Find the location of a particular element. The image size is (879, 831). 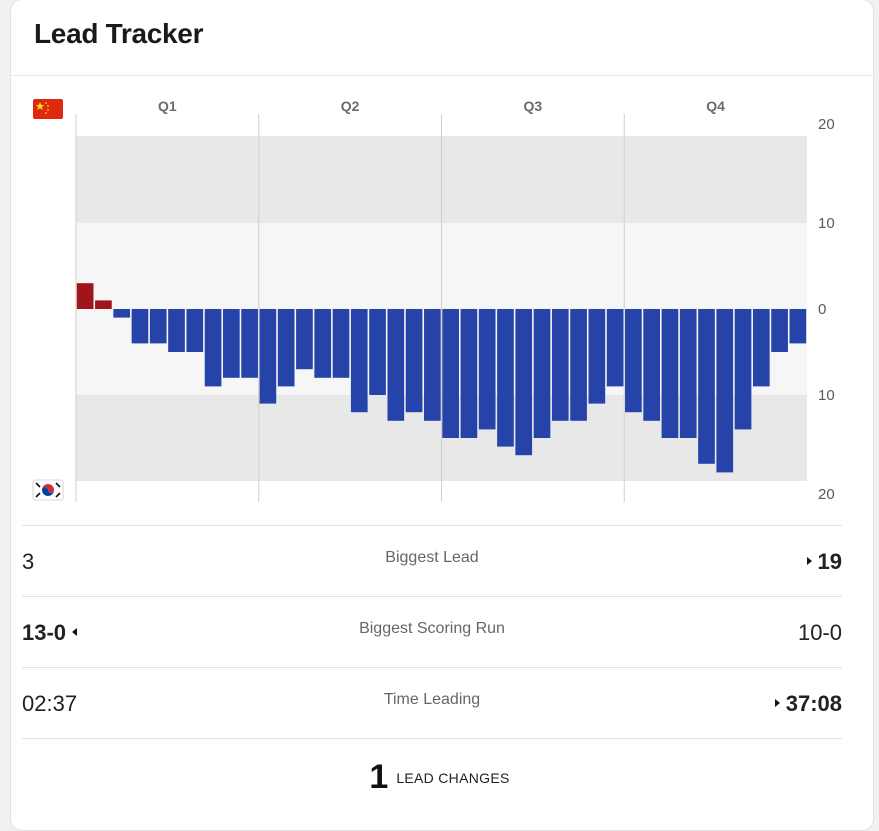

south-korea-flag-icon is located at coordinates (48, 490).